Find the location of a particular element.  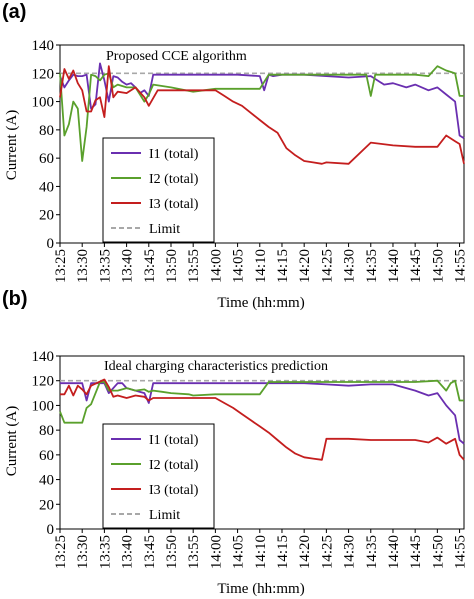

panel-b-x-tick-label: 14:45 is located at coordinates (416, 552).